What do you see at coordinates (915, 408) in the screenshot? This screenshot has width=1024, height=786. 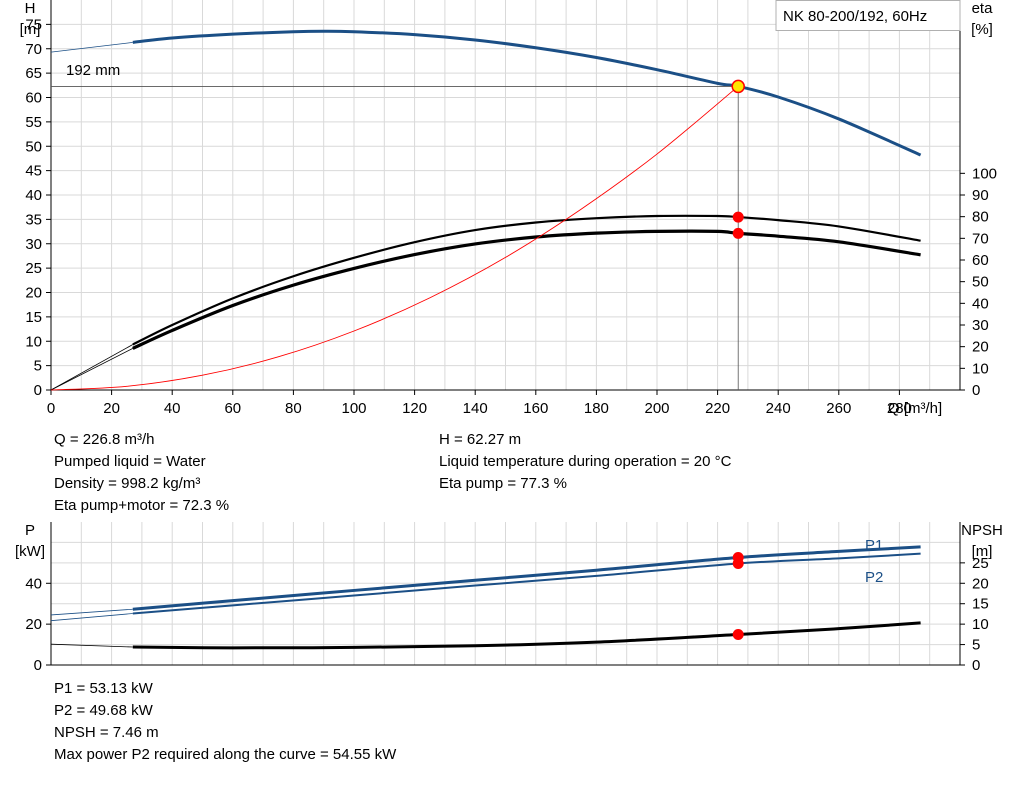 I see `x-axis-title: Q [m³/h]` at bounding box center [915, 408].